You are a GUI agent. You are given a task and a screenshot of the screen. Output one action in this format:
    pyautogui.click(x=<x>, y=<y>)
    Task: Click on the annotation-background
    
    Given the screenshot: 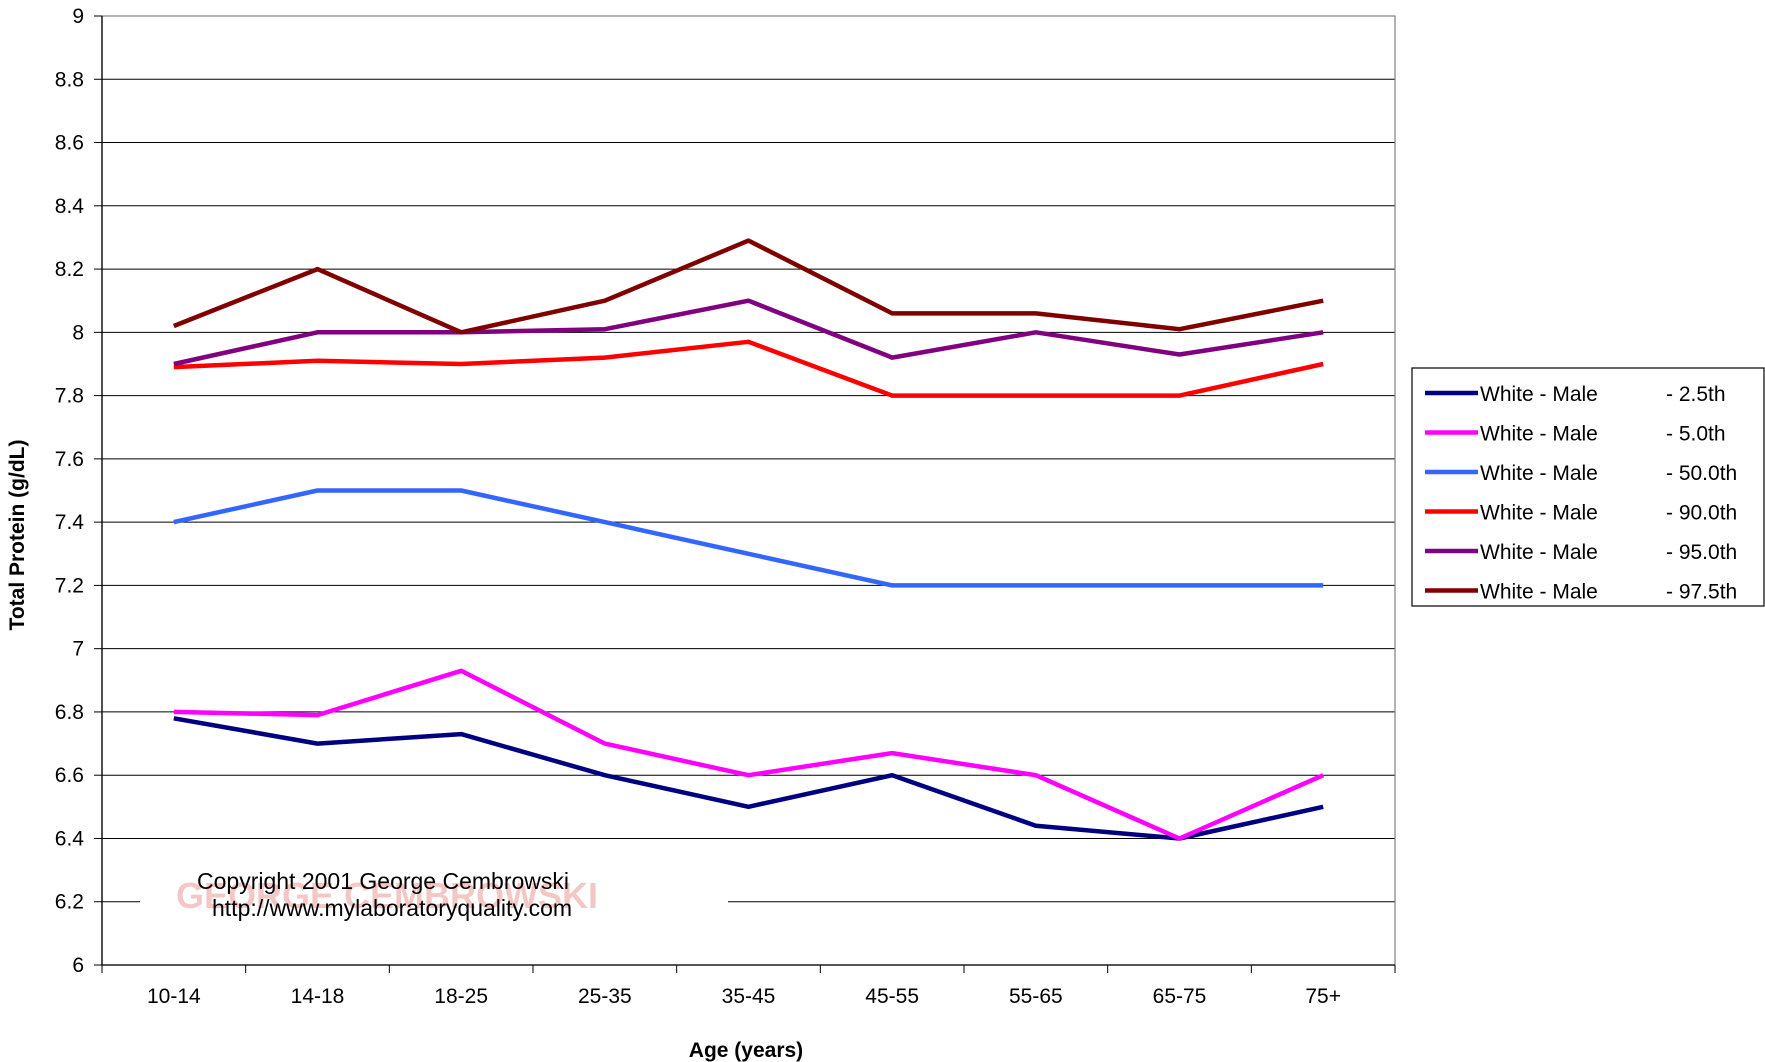 What is the action you would take?
    pyautogui.click(x=434, y=902)
    